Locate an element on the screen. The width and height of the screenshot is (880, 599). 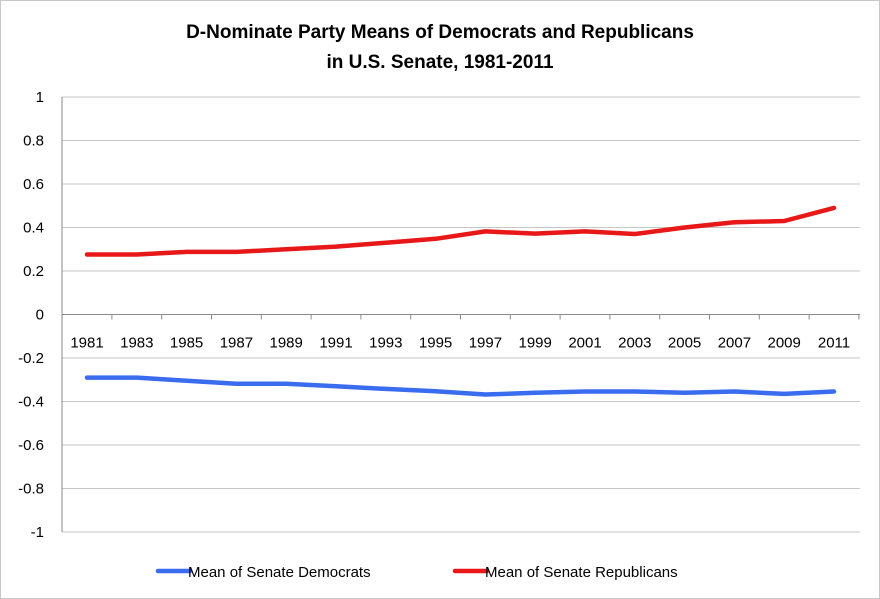
x-tick-label: 1995 is located at coordinates (435, 343).